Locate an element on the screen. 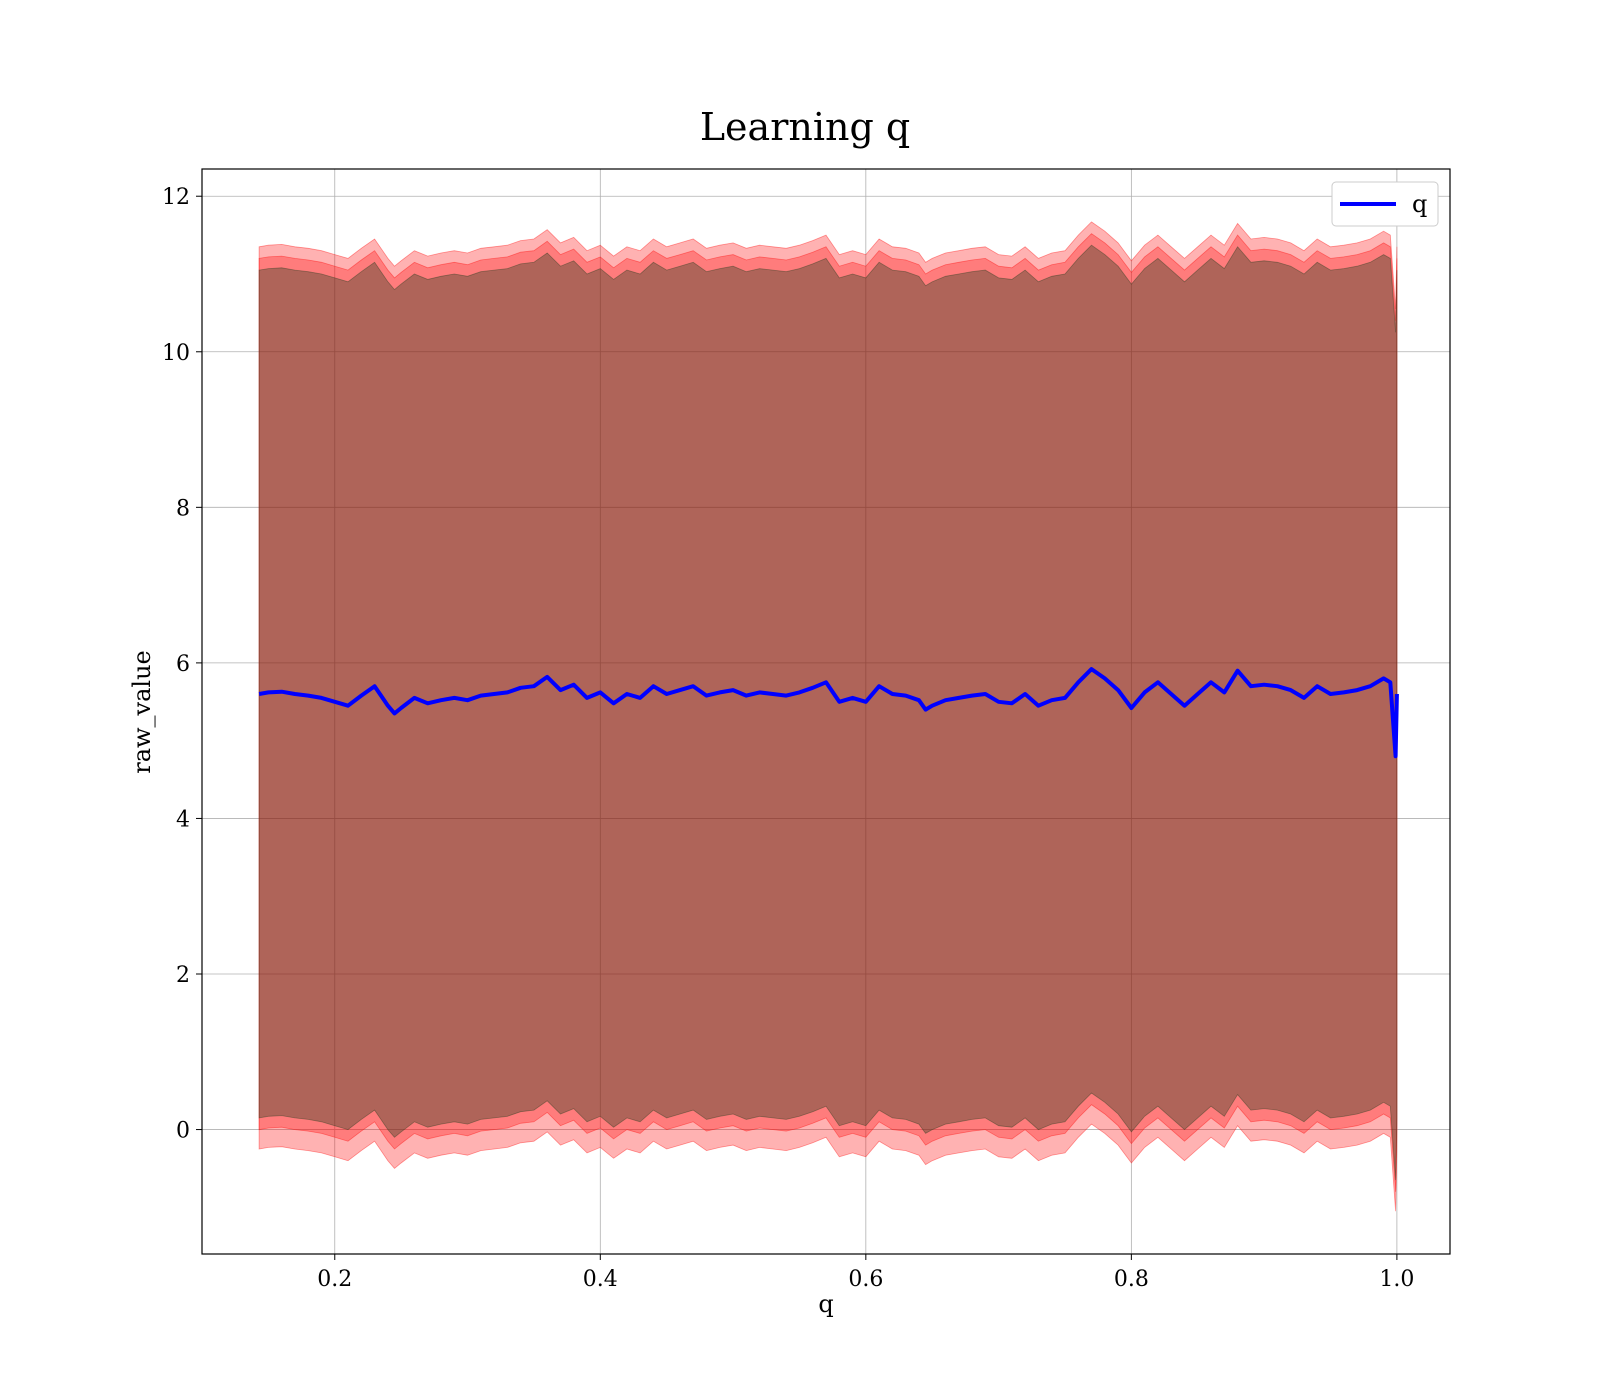 This screenshot has width=1600, height=1400. x-tick-label-2: 0.6 is located at coordinates (865, 1279).